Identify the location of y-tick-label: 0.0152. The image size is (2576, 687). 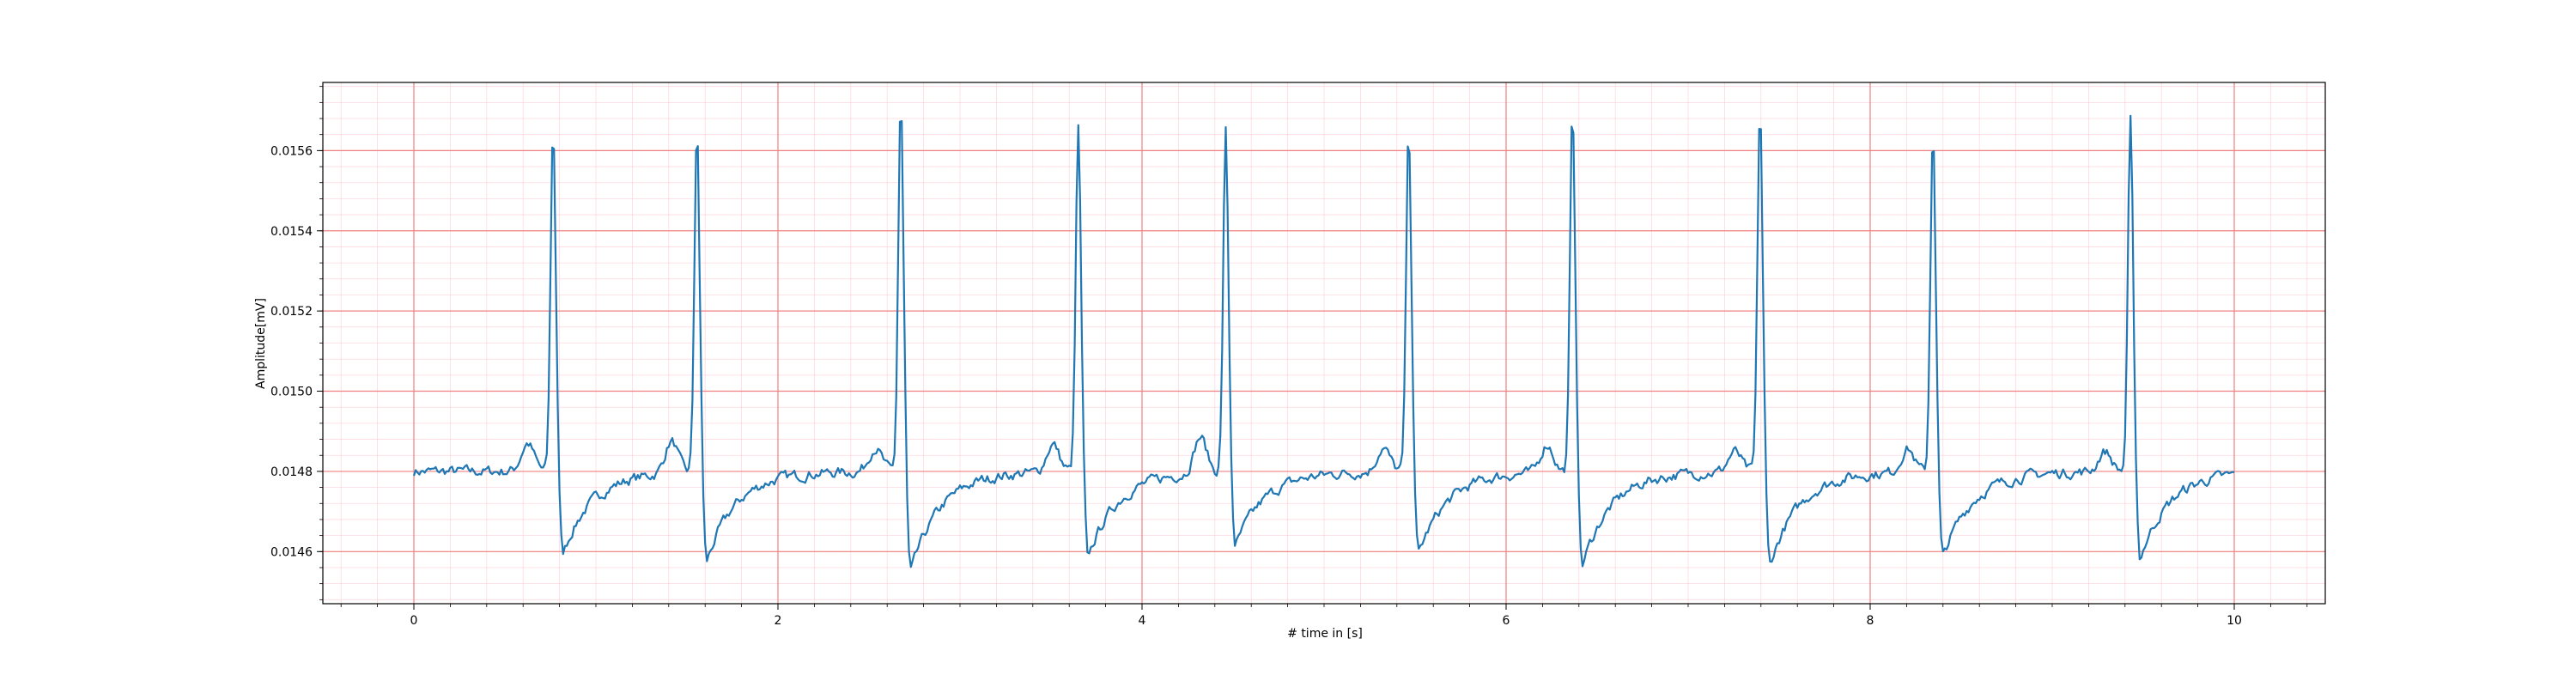
(291, 312).